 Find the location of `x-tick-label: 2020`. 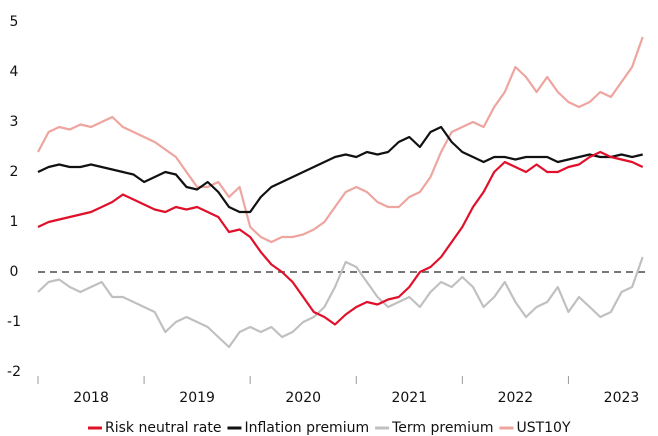

x-tick-label: 2020 is located at coordinates (303, 398).